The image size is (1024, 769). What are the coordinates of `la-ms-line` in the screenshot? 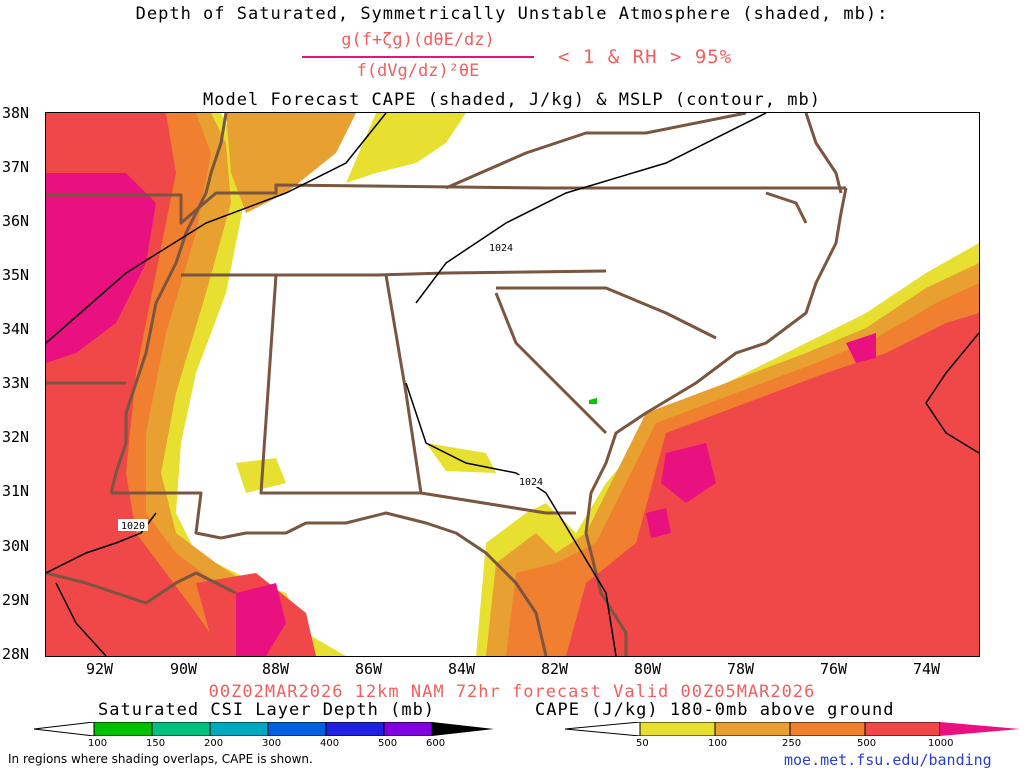 It's located at (166, 515).